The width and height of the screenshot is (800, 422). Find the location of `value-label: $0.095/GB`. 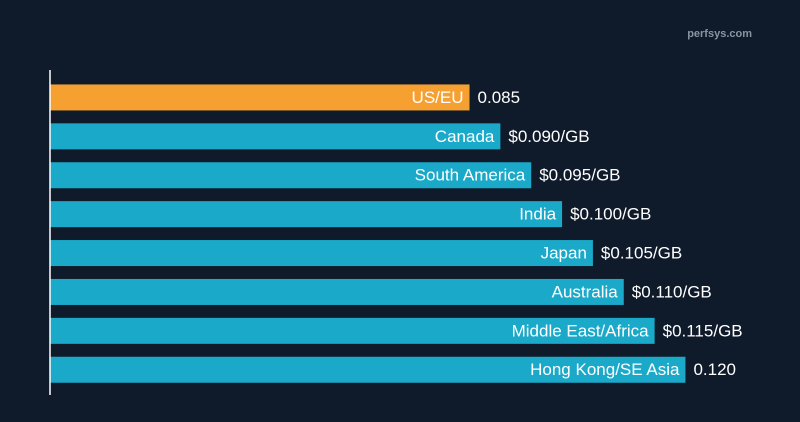

value-label: $0.095/GB is located at coordinates (579, 175).